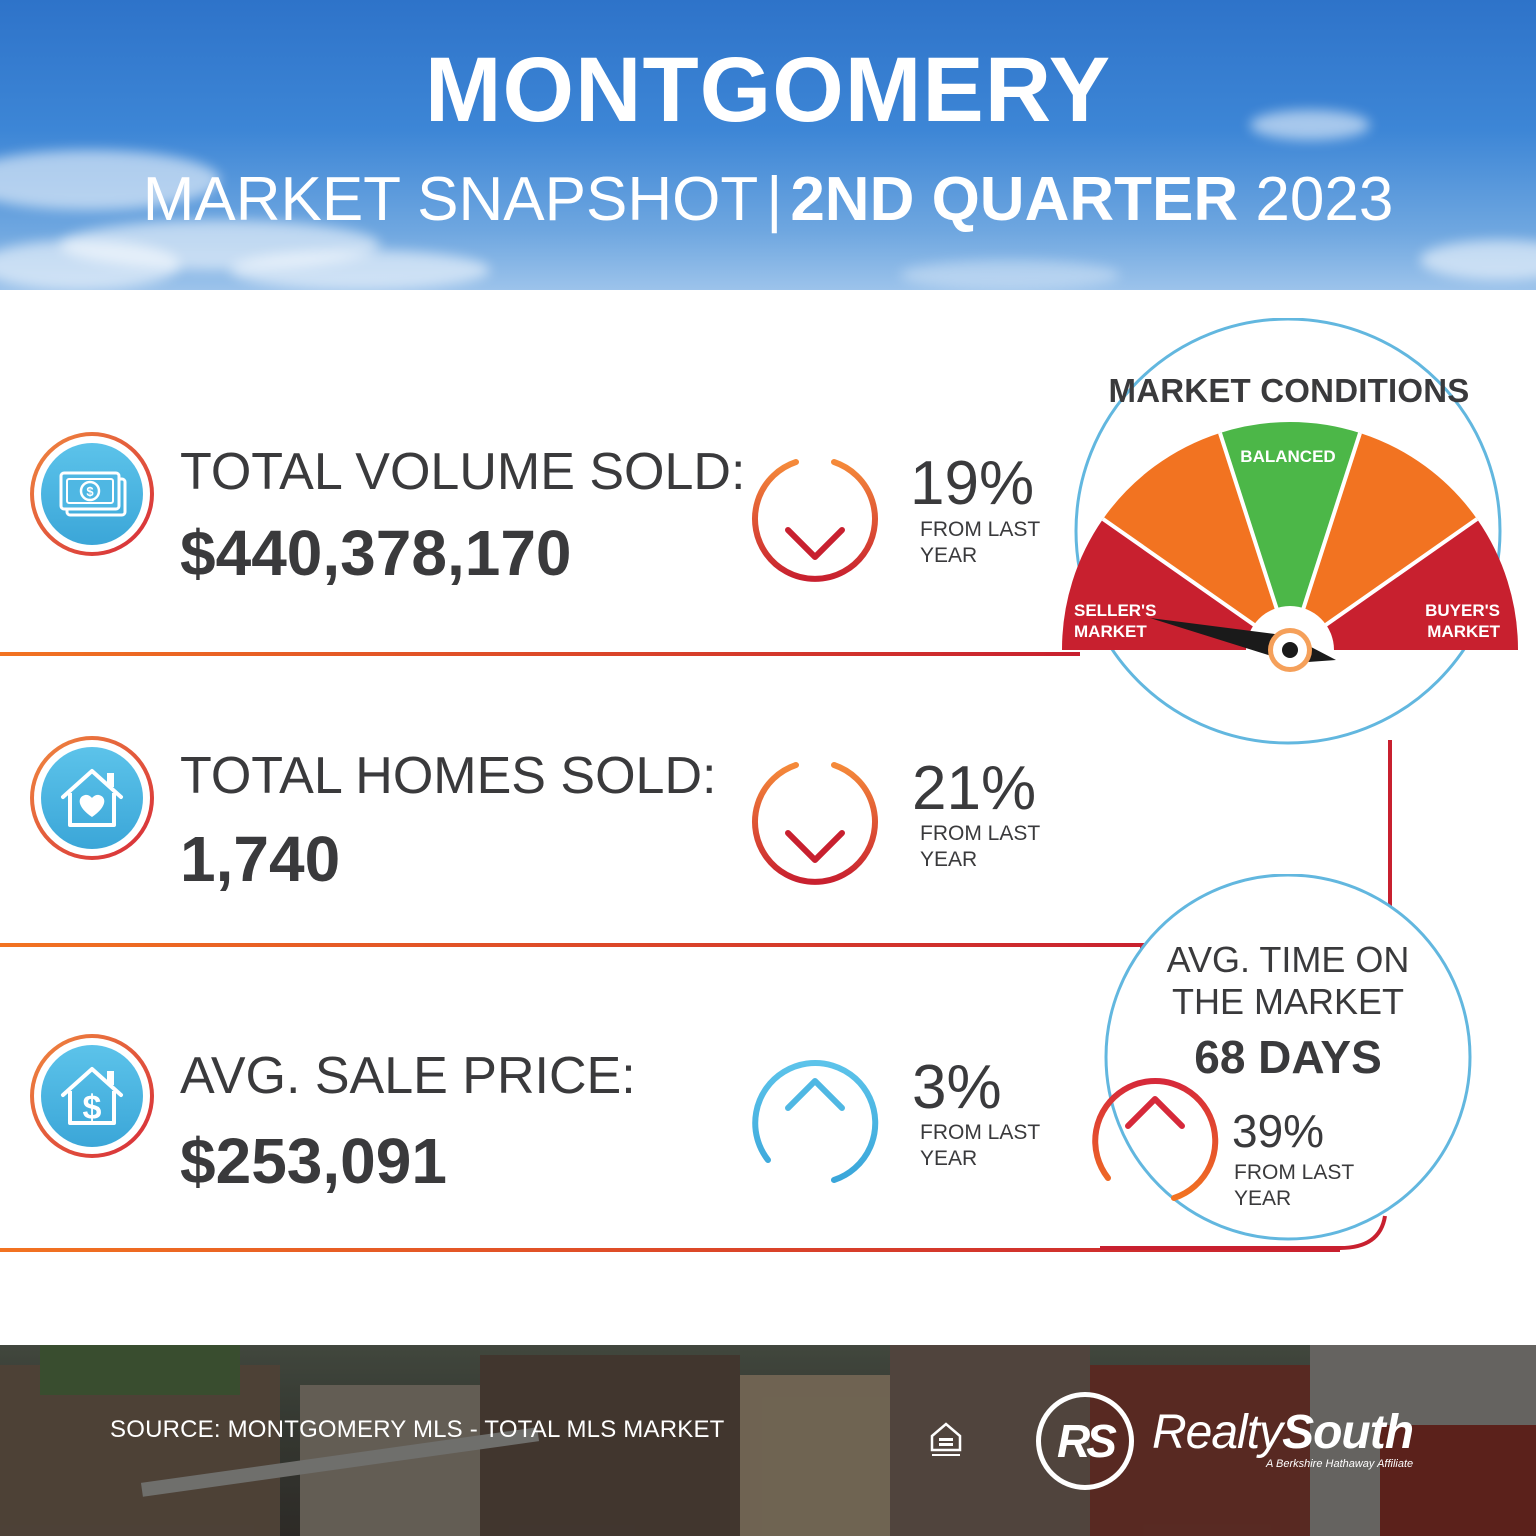 Image resolution: width=1536 pixels, height=1536 pixels. I want to click on house-dollar-icon: $, so click(92, 1096).